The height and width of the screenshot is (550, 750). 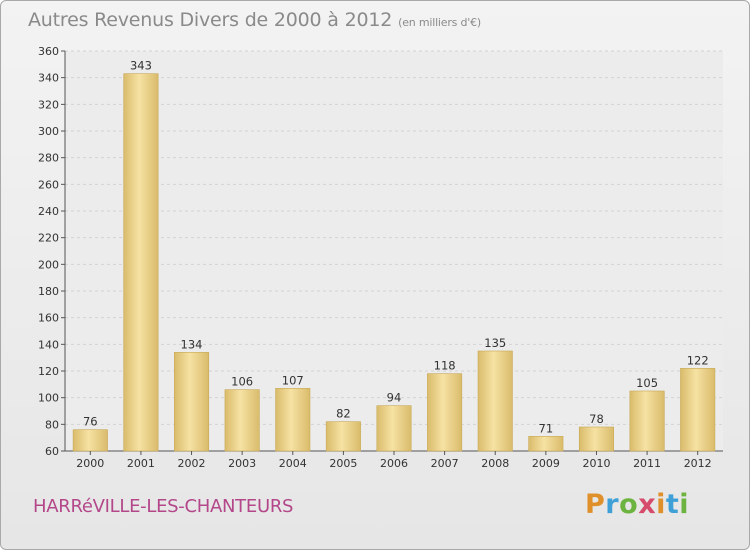 I want to click on data-label: 134, so click(x=192, y=344).